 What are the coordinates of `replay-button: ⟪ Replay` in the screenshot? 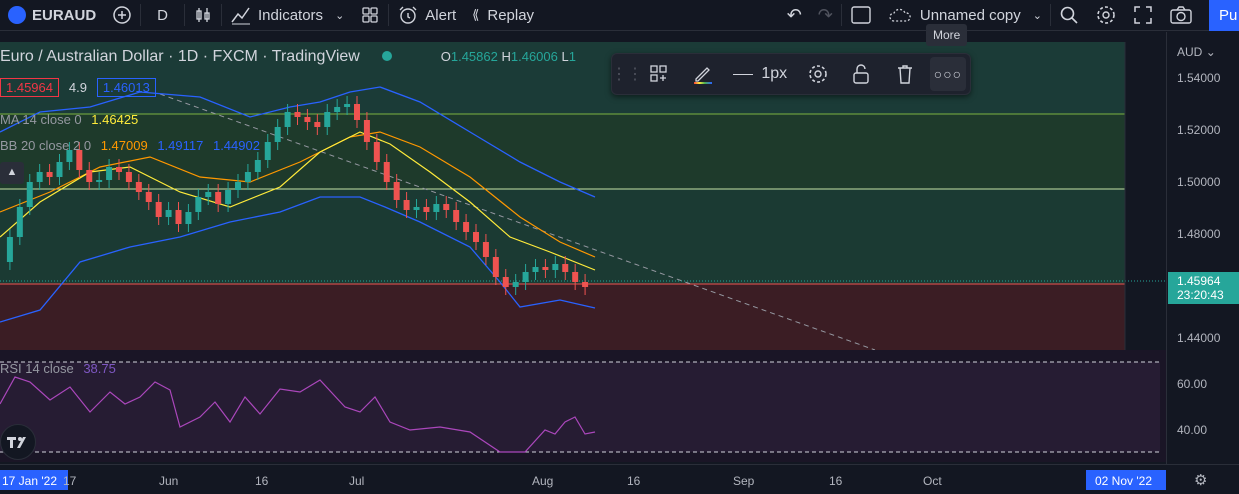 It's located at (503, 15).